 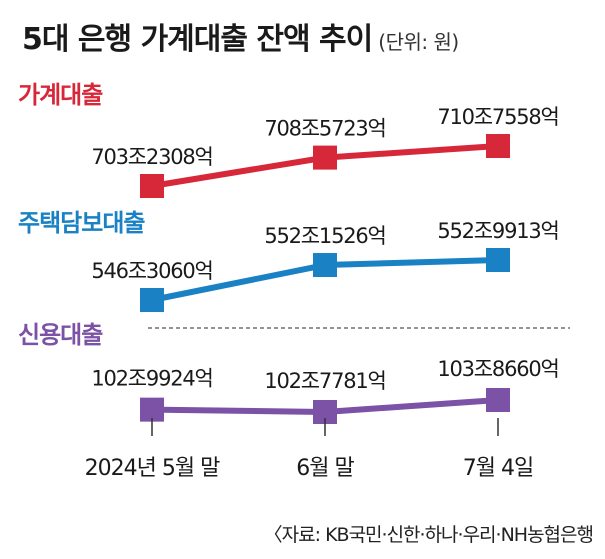 I want to click on series-name-mortgage: 주택담보대출, so click(x=81, y=223).